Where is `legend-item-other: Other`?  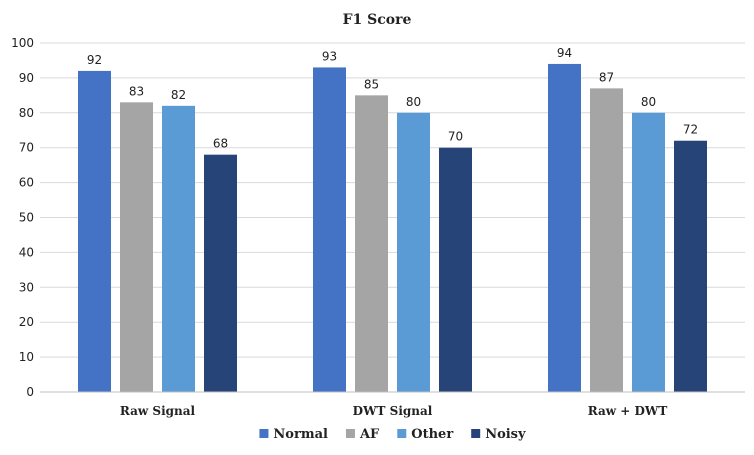
legend-item-other: Other is located at coordinates (425, 434).